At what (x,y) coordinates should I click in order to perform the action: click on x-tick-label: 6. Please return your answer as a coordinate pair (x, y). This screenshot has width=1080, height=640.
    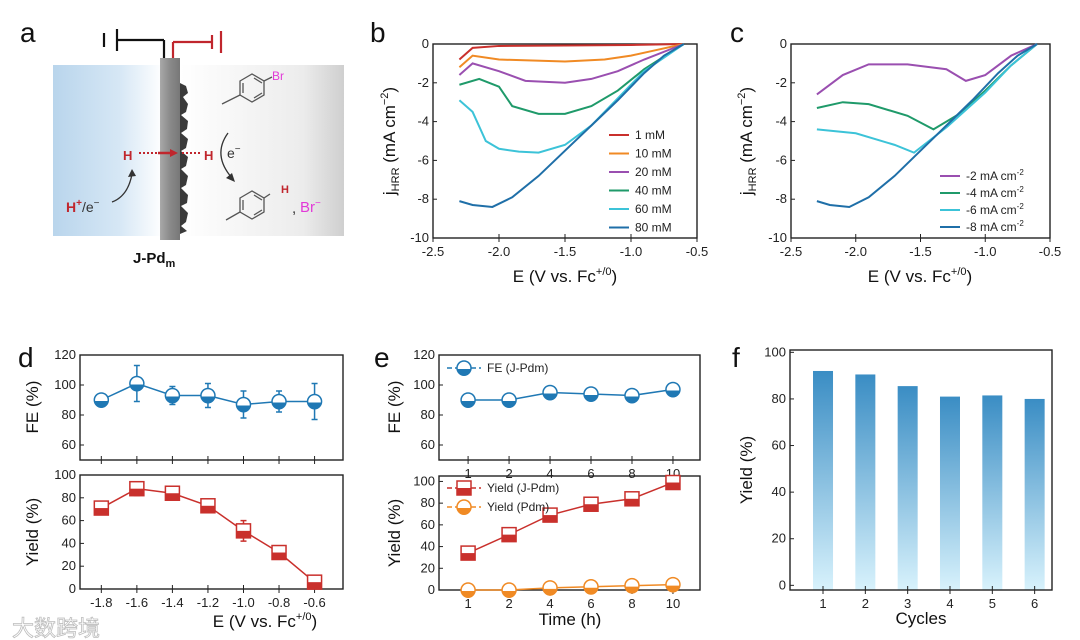
    Looking at the image, I should click on (590, 473).